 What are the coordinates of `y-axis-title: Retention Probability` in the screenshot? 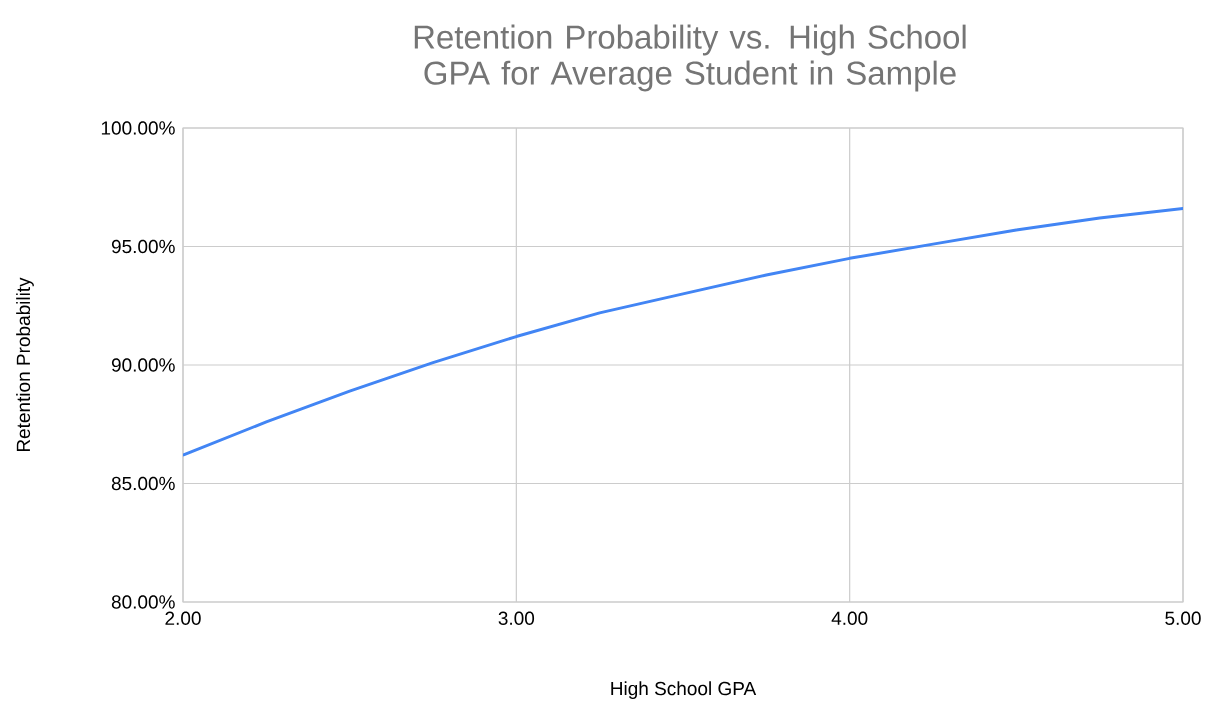 It's located at (25, 364).